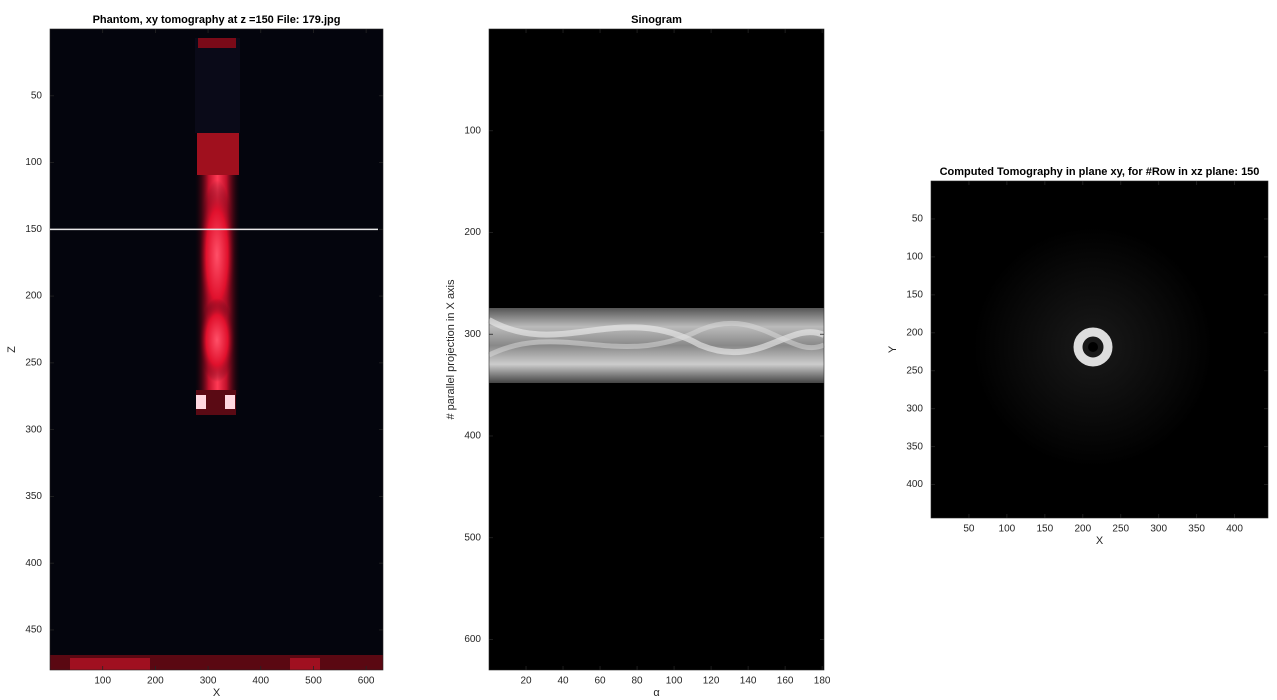 The image size is (1277, 700). Describe the element at coordinates (1045, 529) in the screenshot. I see `x-tick-label: 150` at that location.